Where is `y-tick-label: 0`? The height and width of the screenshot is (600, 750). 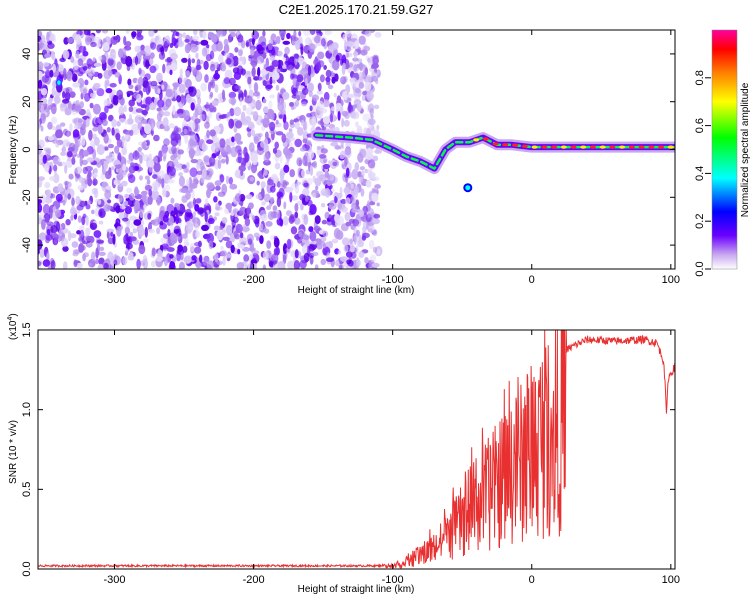
y-tick-label: 0 is located at coordinates (27, 149).